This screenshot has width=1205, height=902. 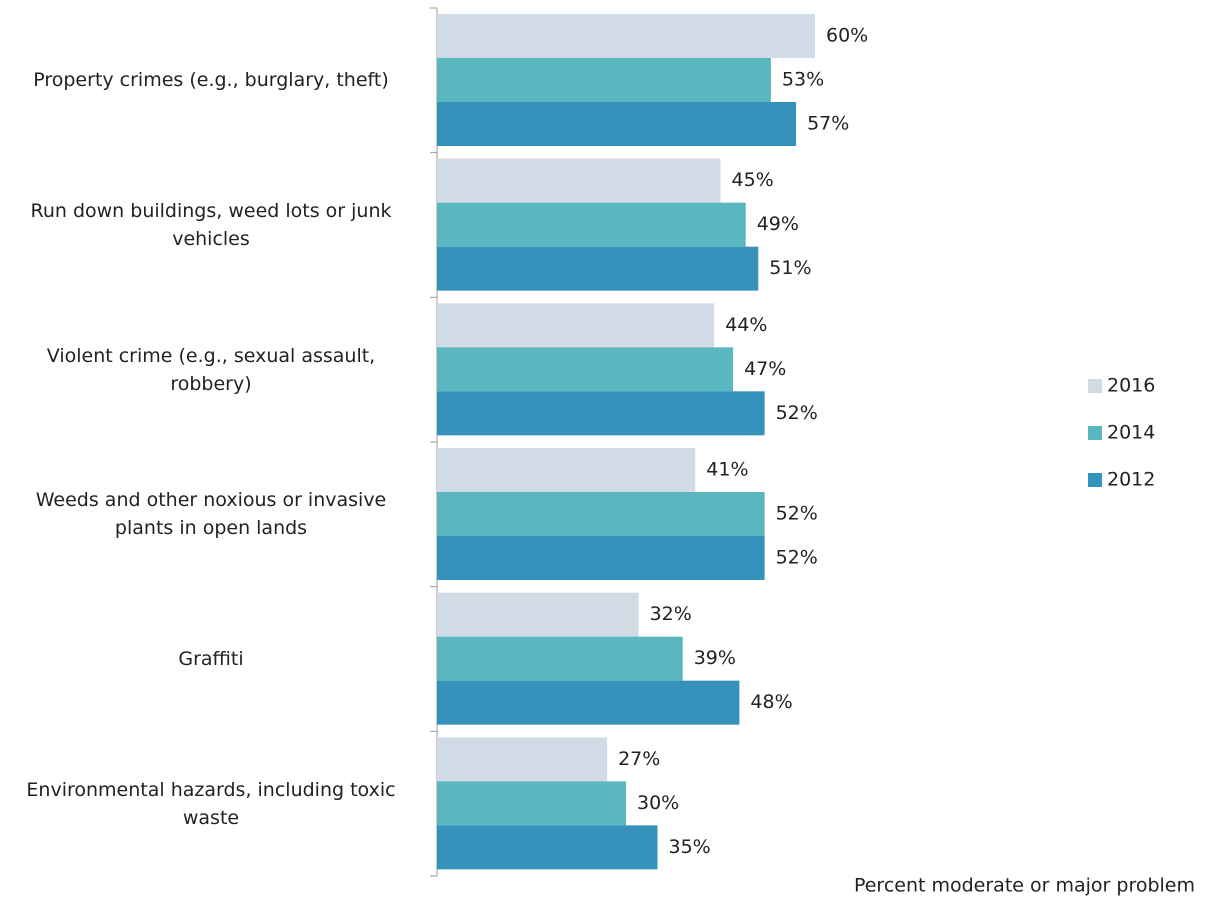 I want to click on legend-label: 2012, so click(x=1131, y=480).